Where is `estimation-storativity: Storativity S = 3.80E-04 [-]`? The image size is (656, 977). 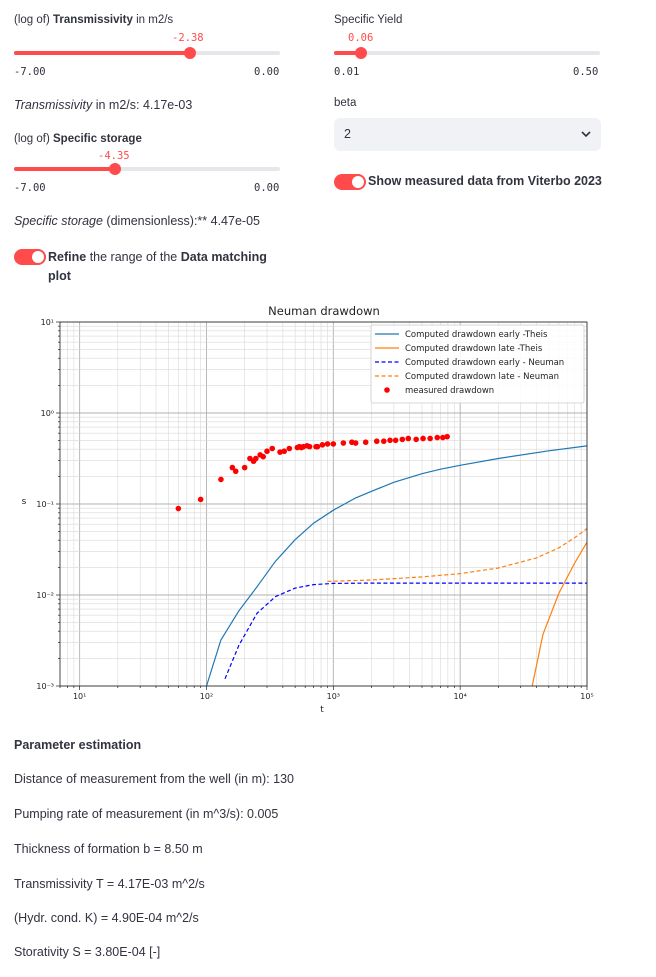 estimation-storativity: Storativity S = 3.80E-04 [-] is located at coordinates (87, 952).